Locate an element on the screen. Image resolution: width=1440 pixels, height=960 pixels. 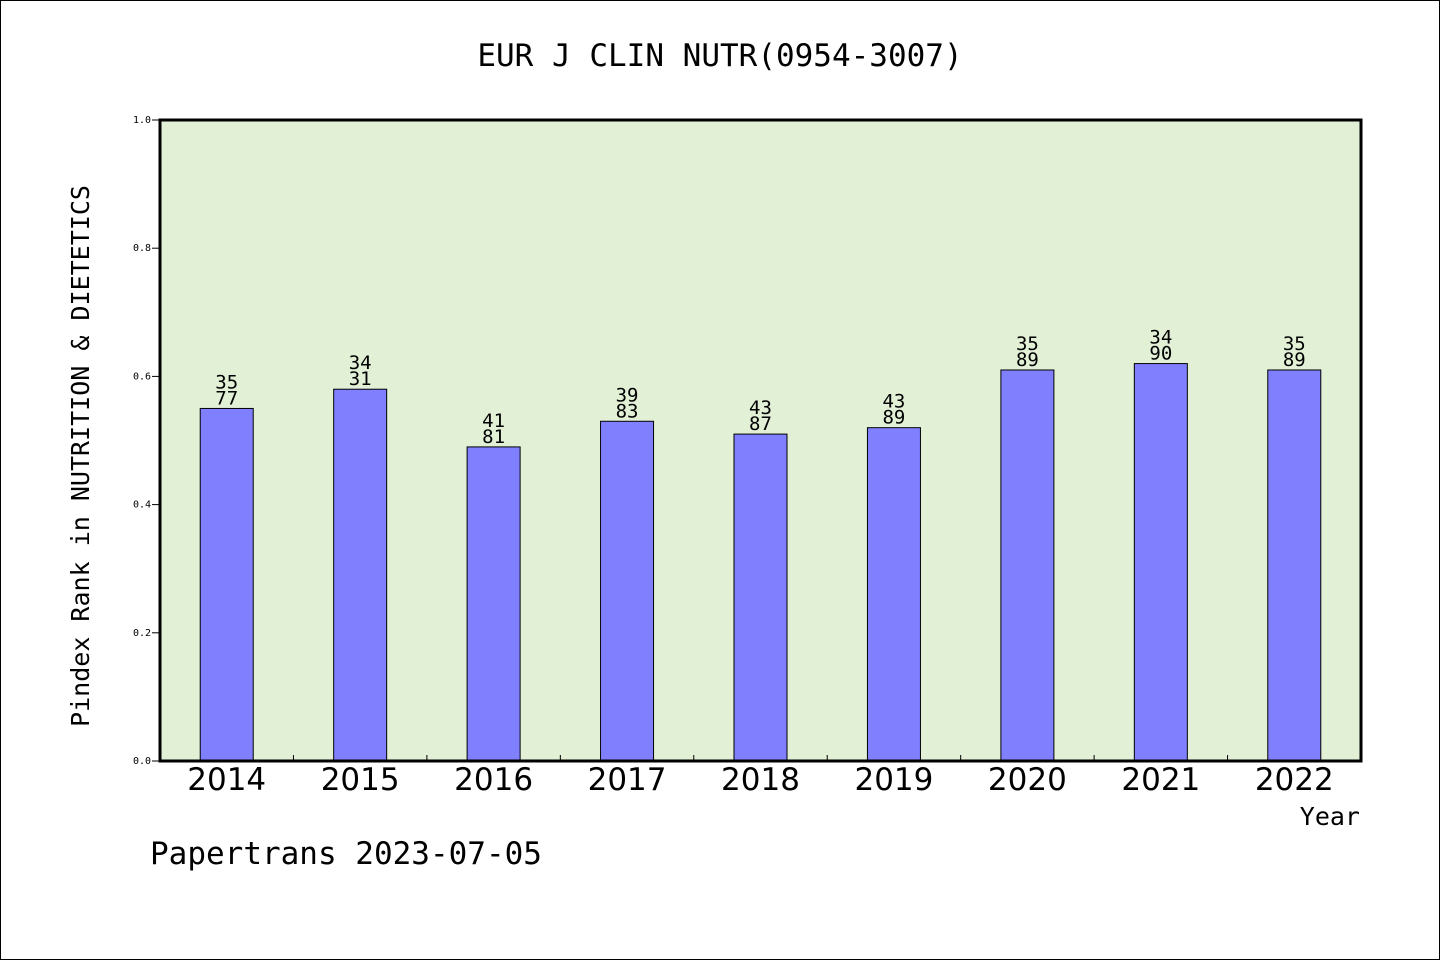
bar-label-bottom: 87 is located at coordinates (760, 424).